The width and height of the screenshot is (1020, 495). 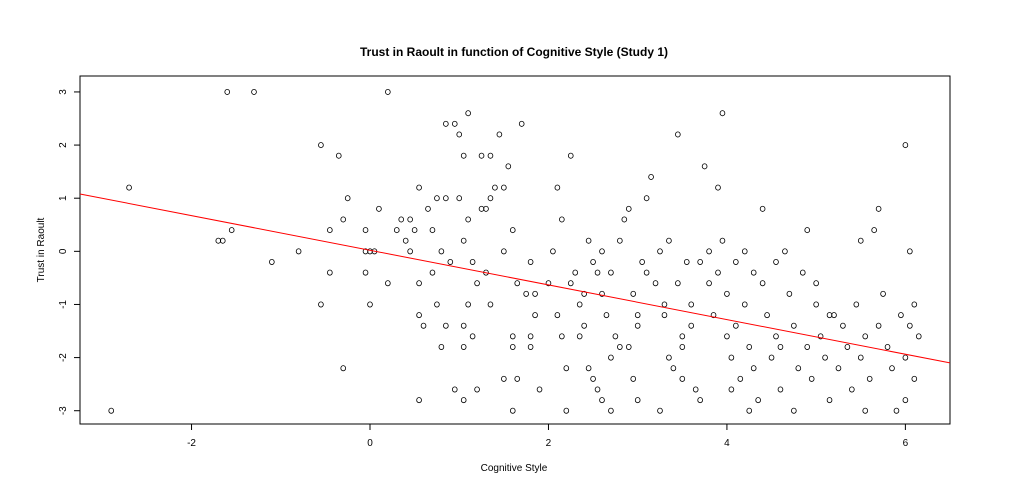 What do you see at coordinates (63, 92) in the screenshot?
I see `y-tick-label: 3` at bounding box center [63, 92].